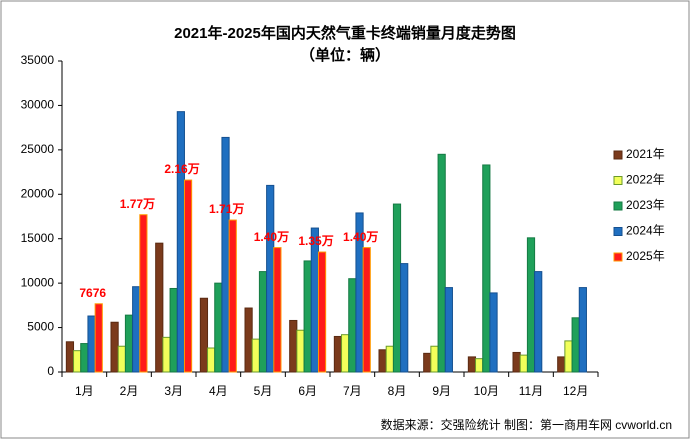  What do you see at coordinates (129, 391) in the screenshot?
I see `x-tick-label: 2月` at bounding box center [129, 391].